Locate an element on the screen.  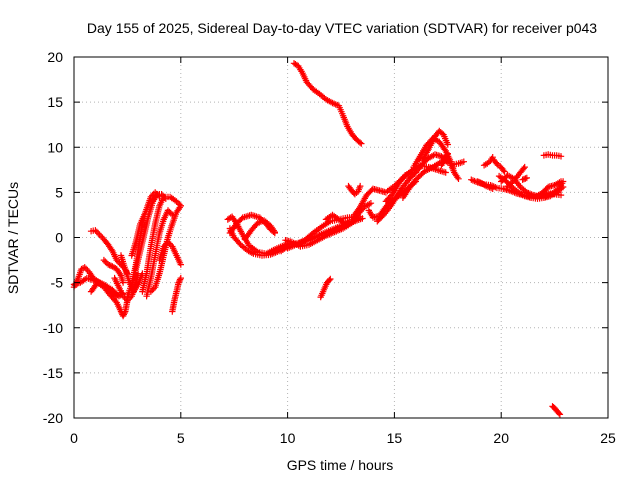
y-tick-label: -5 is located at coordinates (57, 283).